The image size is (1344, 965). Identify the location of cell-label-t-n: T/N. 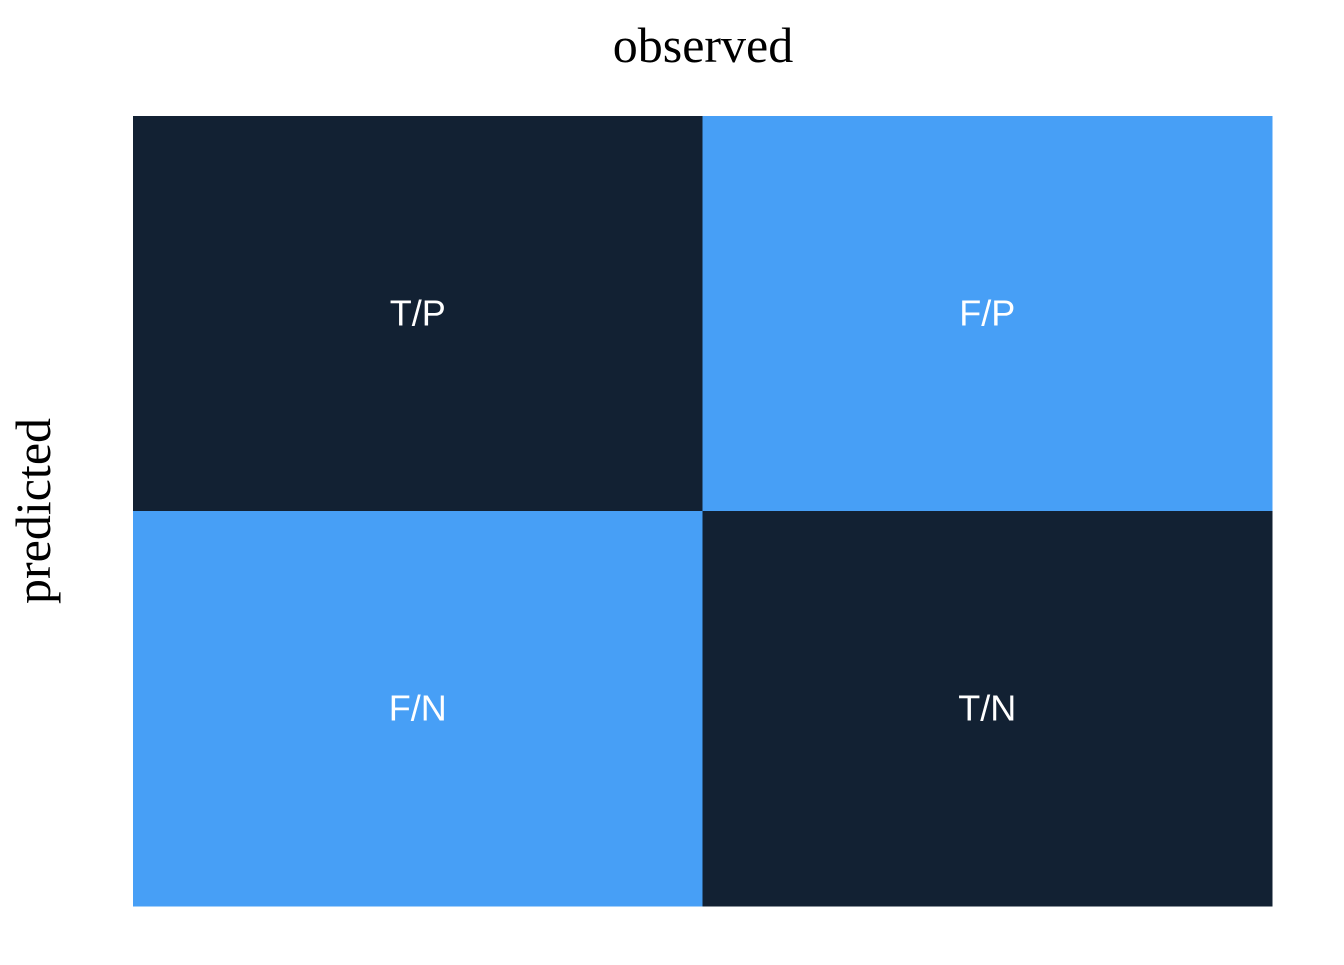
(987, 708).